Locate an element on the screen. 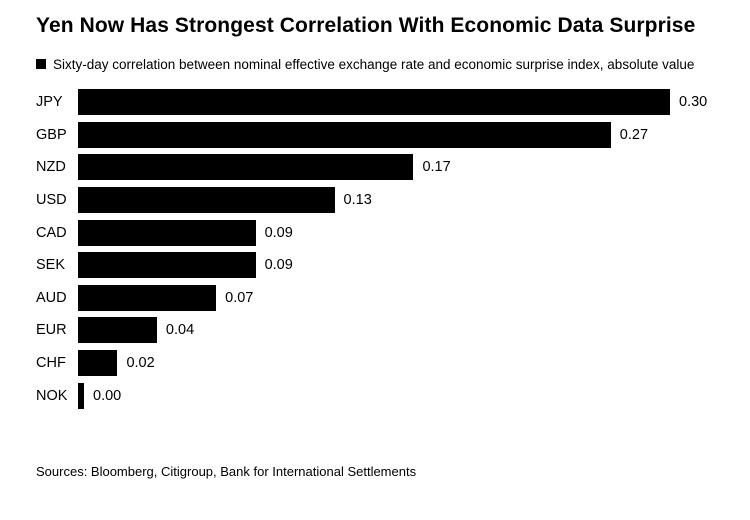 This screenshot has width=750, height=520. bar-row: CAD 0.09 is located at coordinates (375, 232).